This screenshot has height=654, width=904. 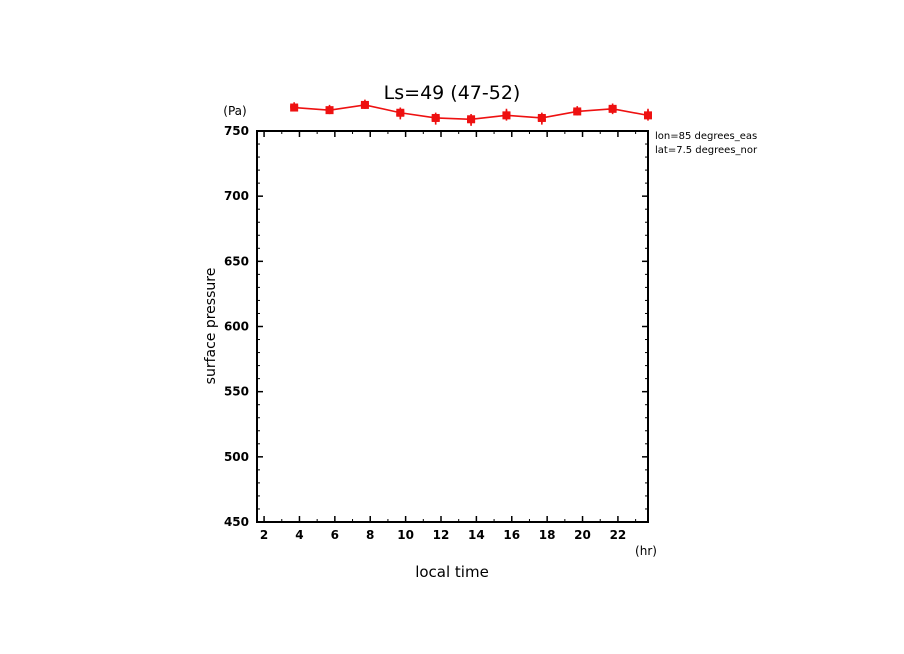 I want to click on x-tick-label: 12, so click(x=441, y=535).